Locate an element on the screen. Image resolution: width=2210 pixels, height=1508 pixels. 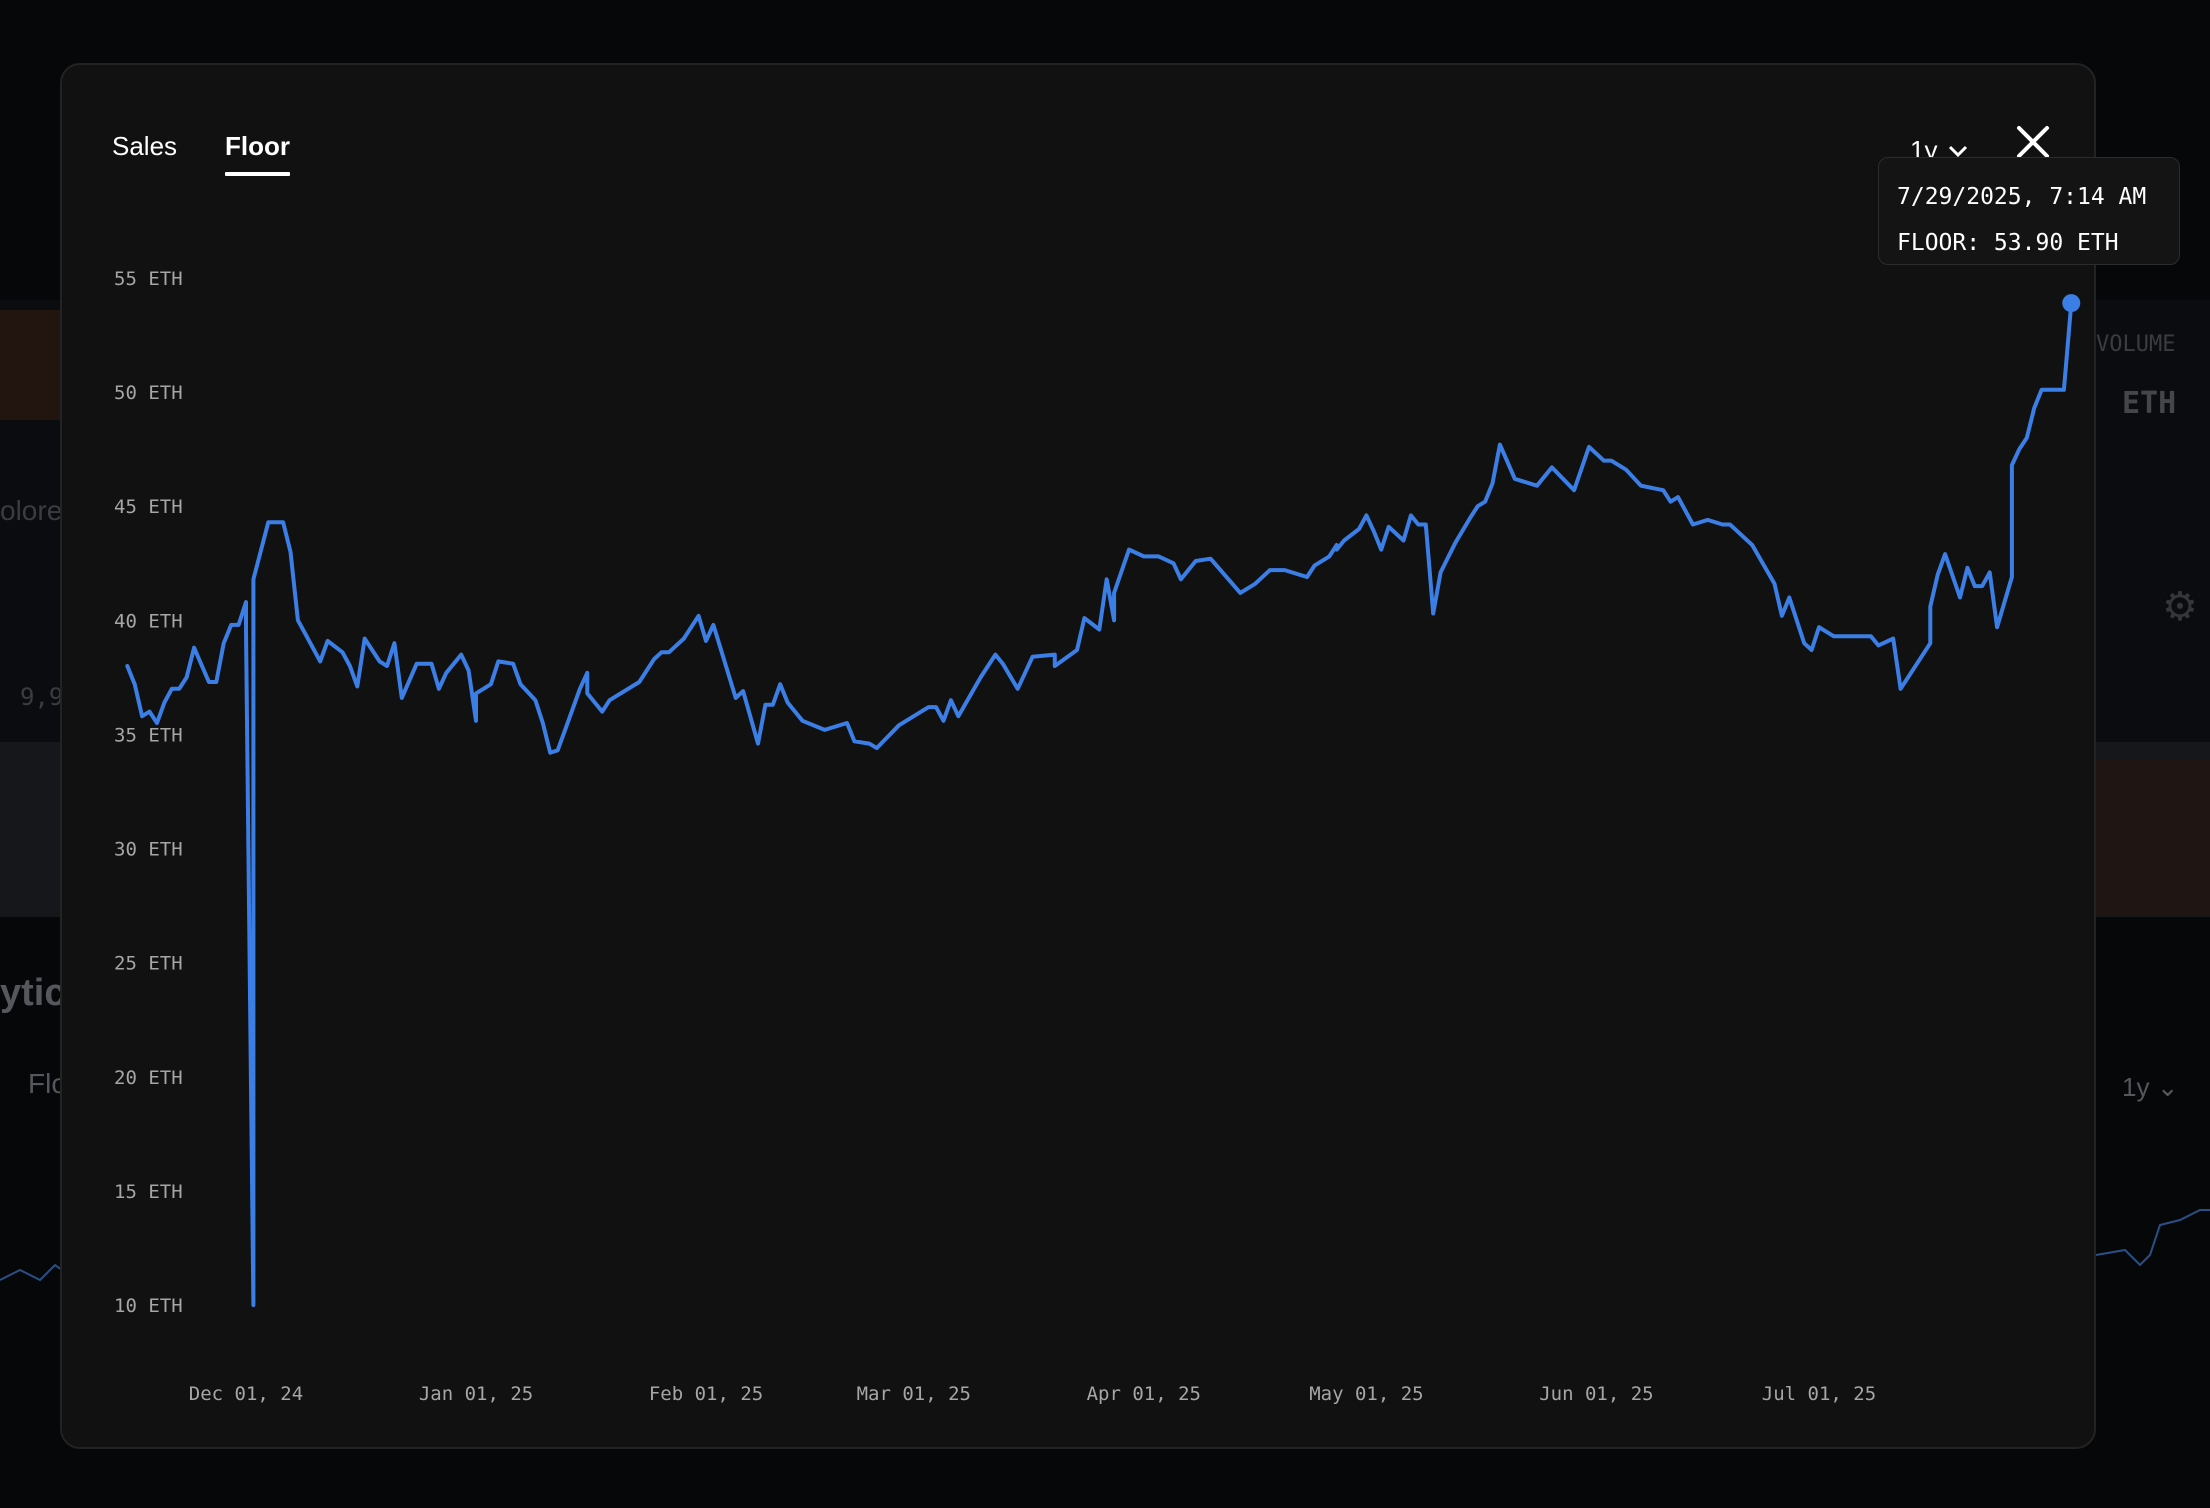
stat-value-fragment: 9,9 is located at coordinates (42, 697).